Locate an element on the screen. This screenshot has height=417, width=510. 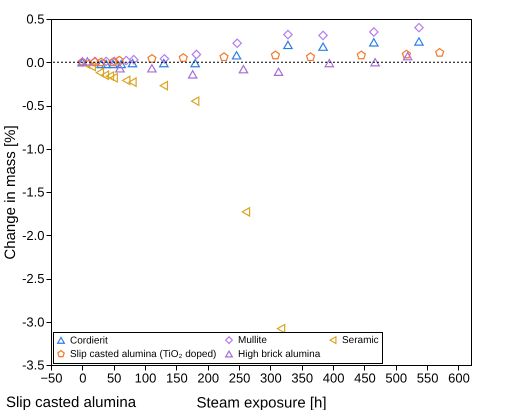
y-tick-label: -2.0 is located at coordinates (33, 235).